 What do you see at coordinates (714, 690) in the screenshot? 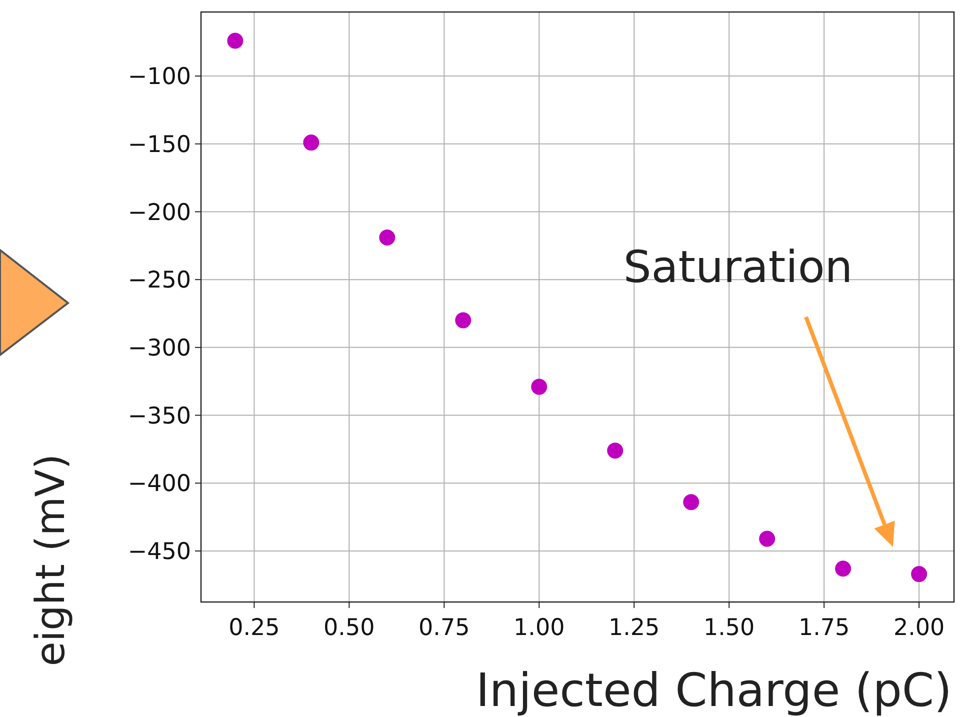
I see `x-axis-title: Injected Charge (pC)` at bounding box center [714, 690].